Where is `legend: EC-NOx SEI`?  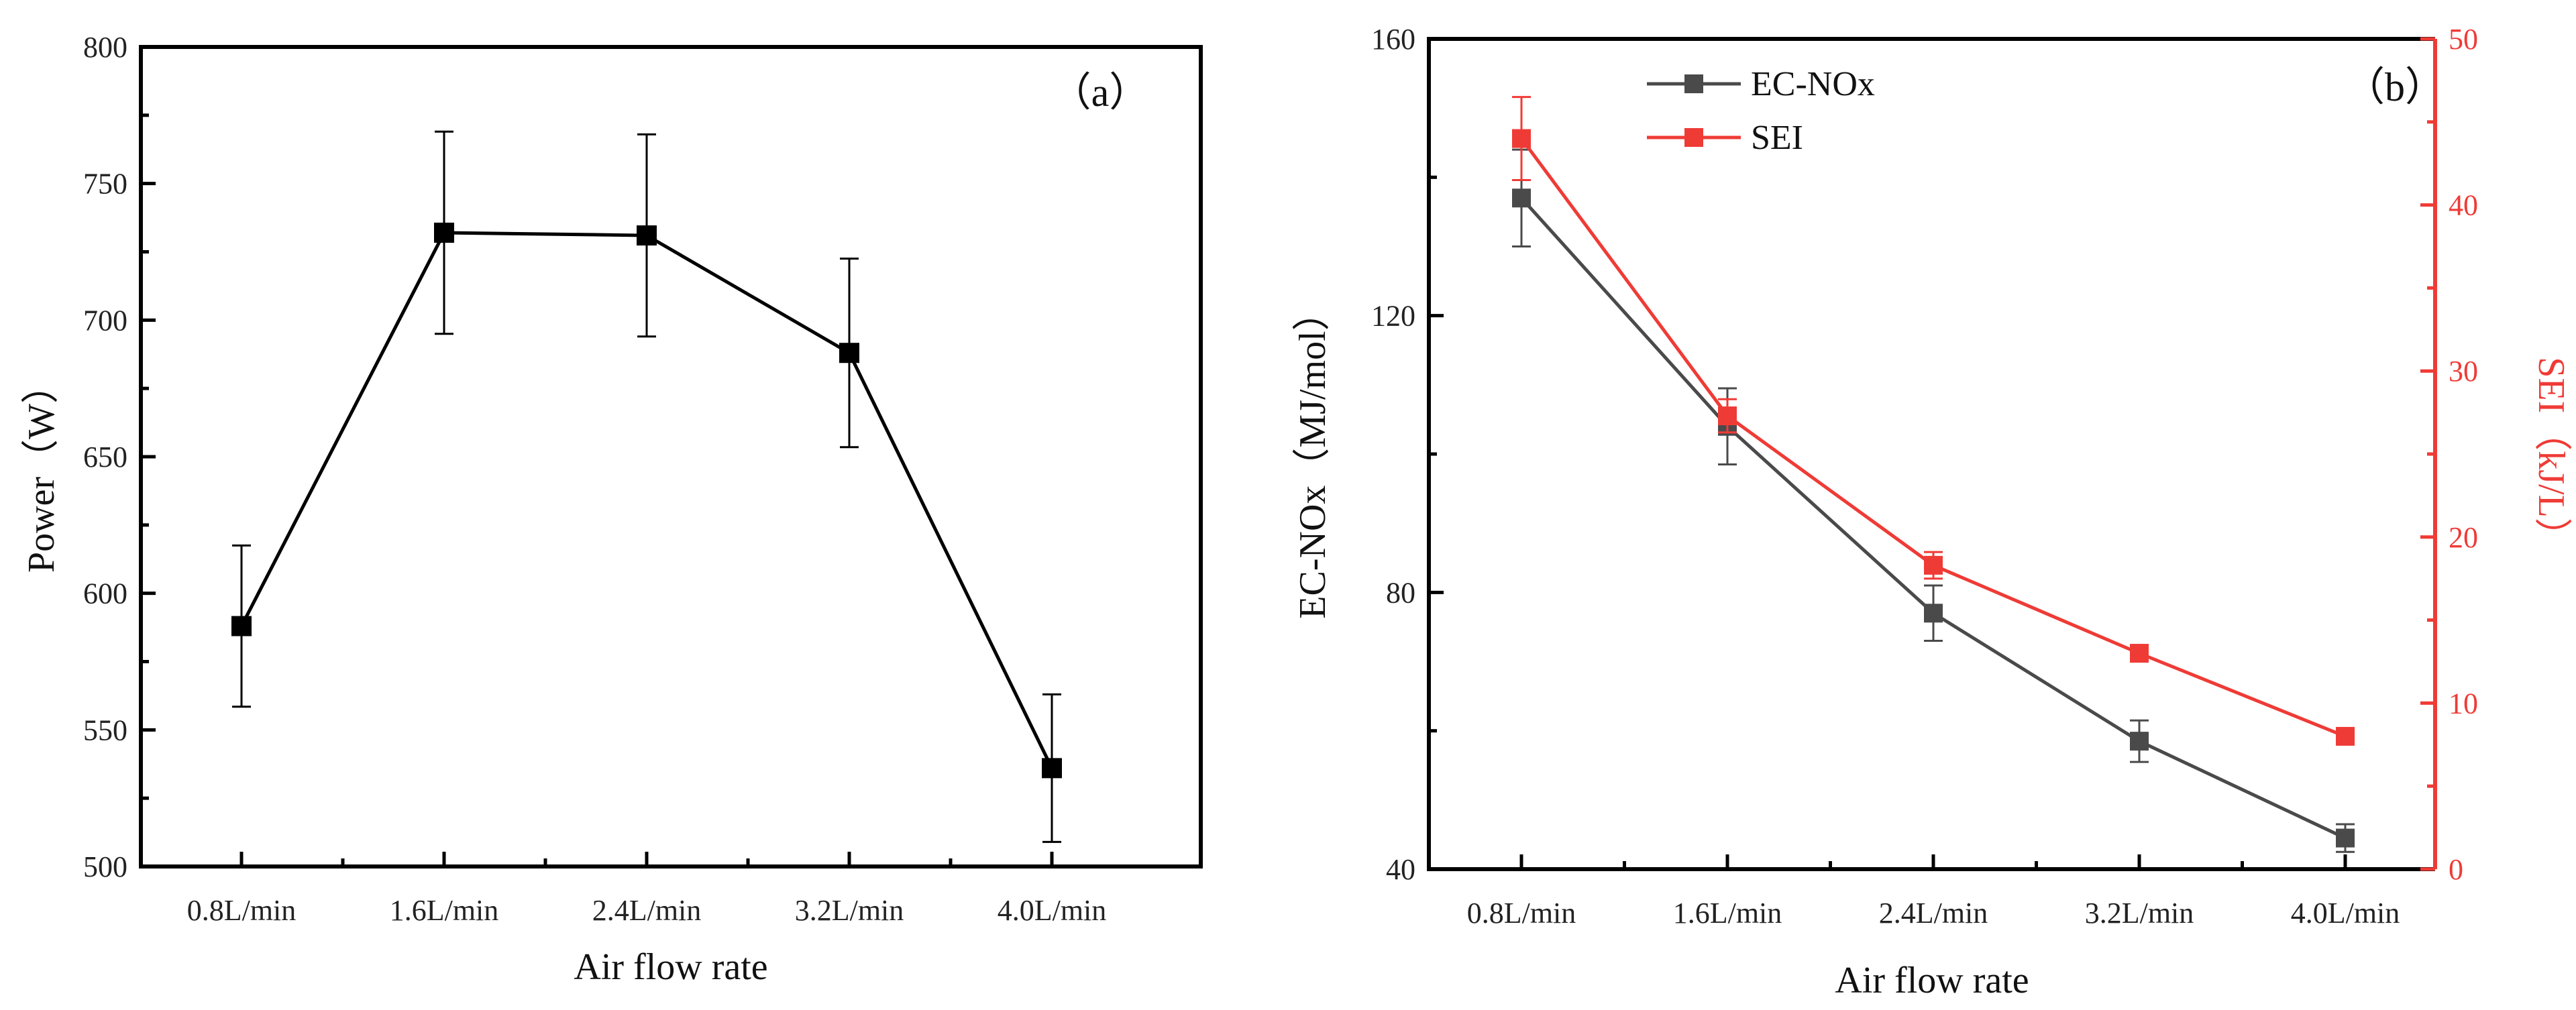 legend: EC-NOx SEI is located at coordinates (1761, 111).